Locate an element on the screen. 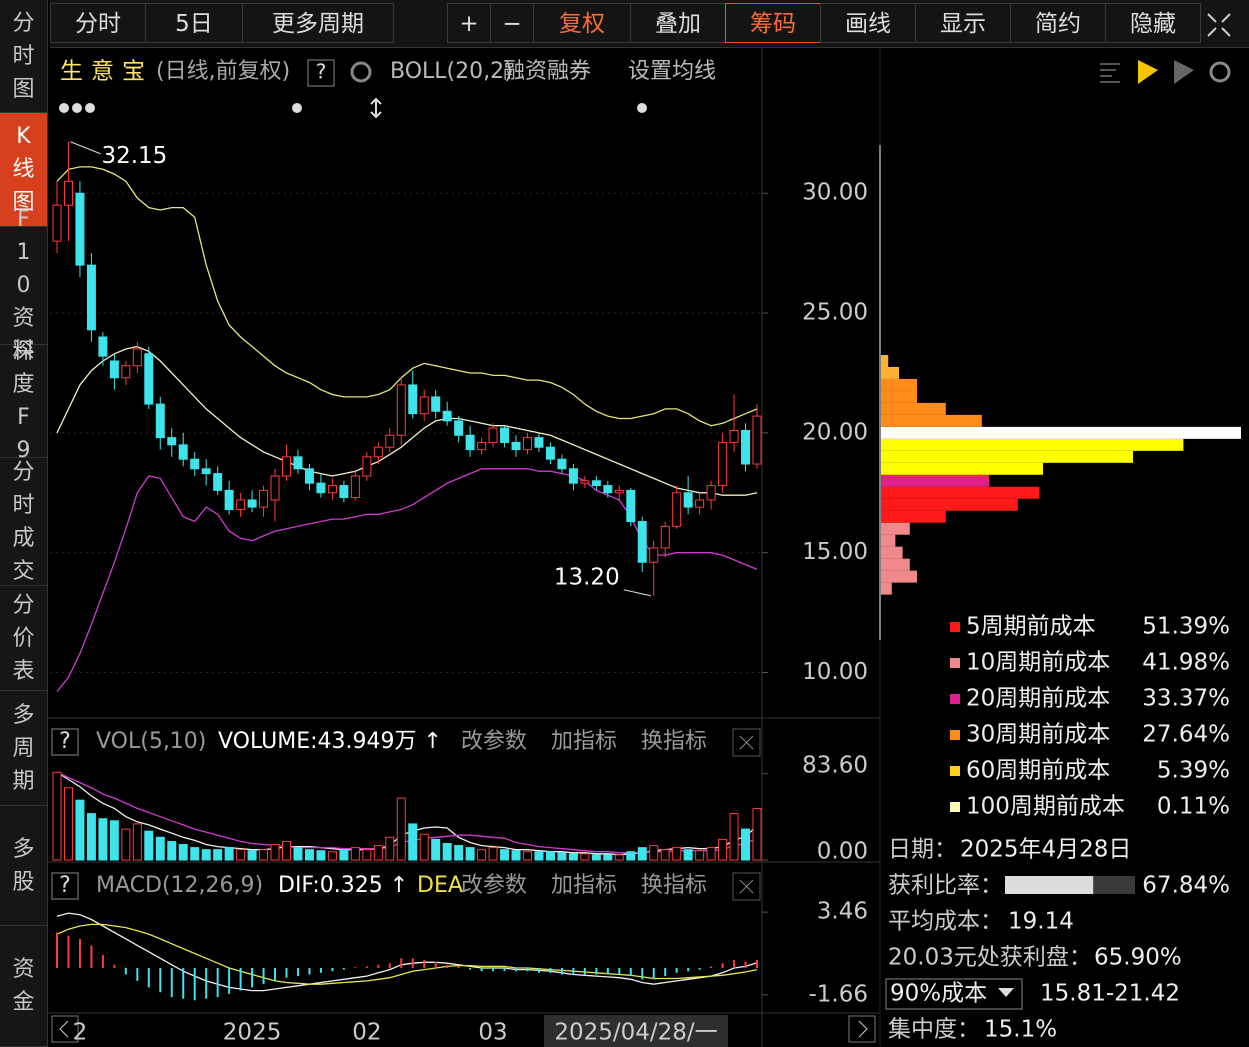 Image resolution: width=1249 pixels, height=1047 pixels. panel-header: DEA is located at coordinates (440, 885).